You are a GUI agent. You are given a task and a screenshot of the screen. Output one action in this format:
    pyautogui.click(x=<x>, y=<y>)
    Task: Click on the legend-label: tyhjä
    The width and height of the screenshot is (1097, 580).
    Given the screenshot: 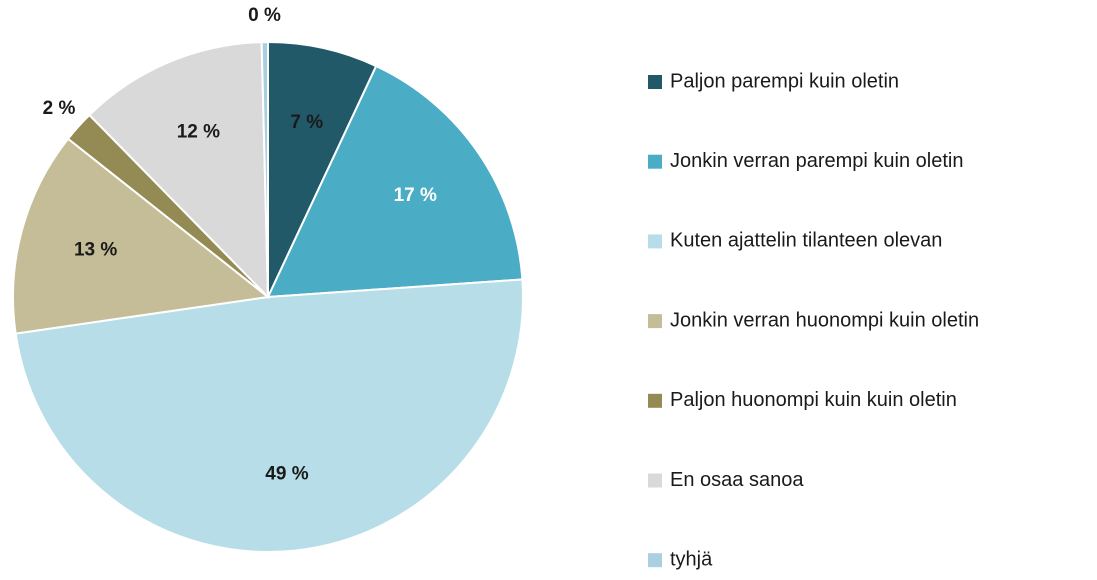 What is the action you would take?
    pyautogui.click(x=691, y=559)
    